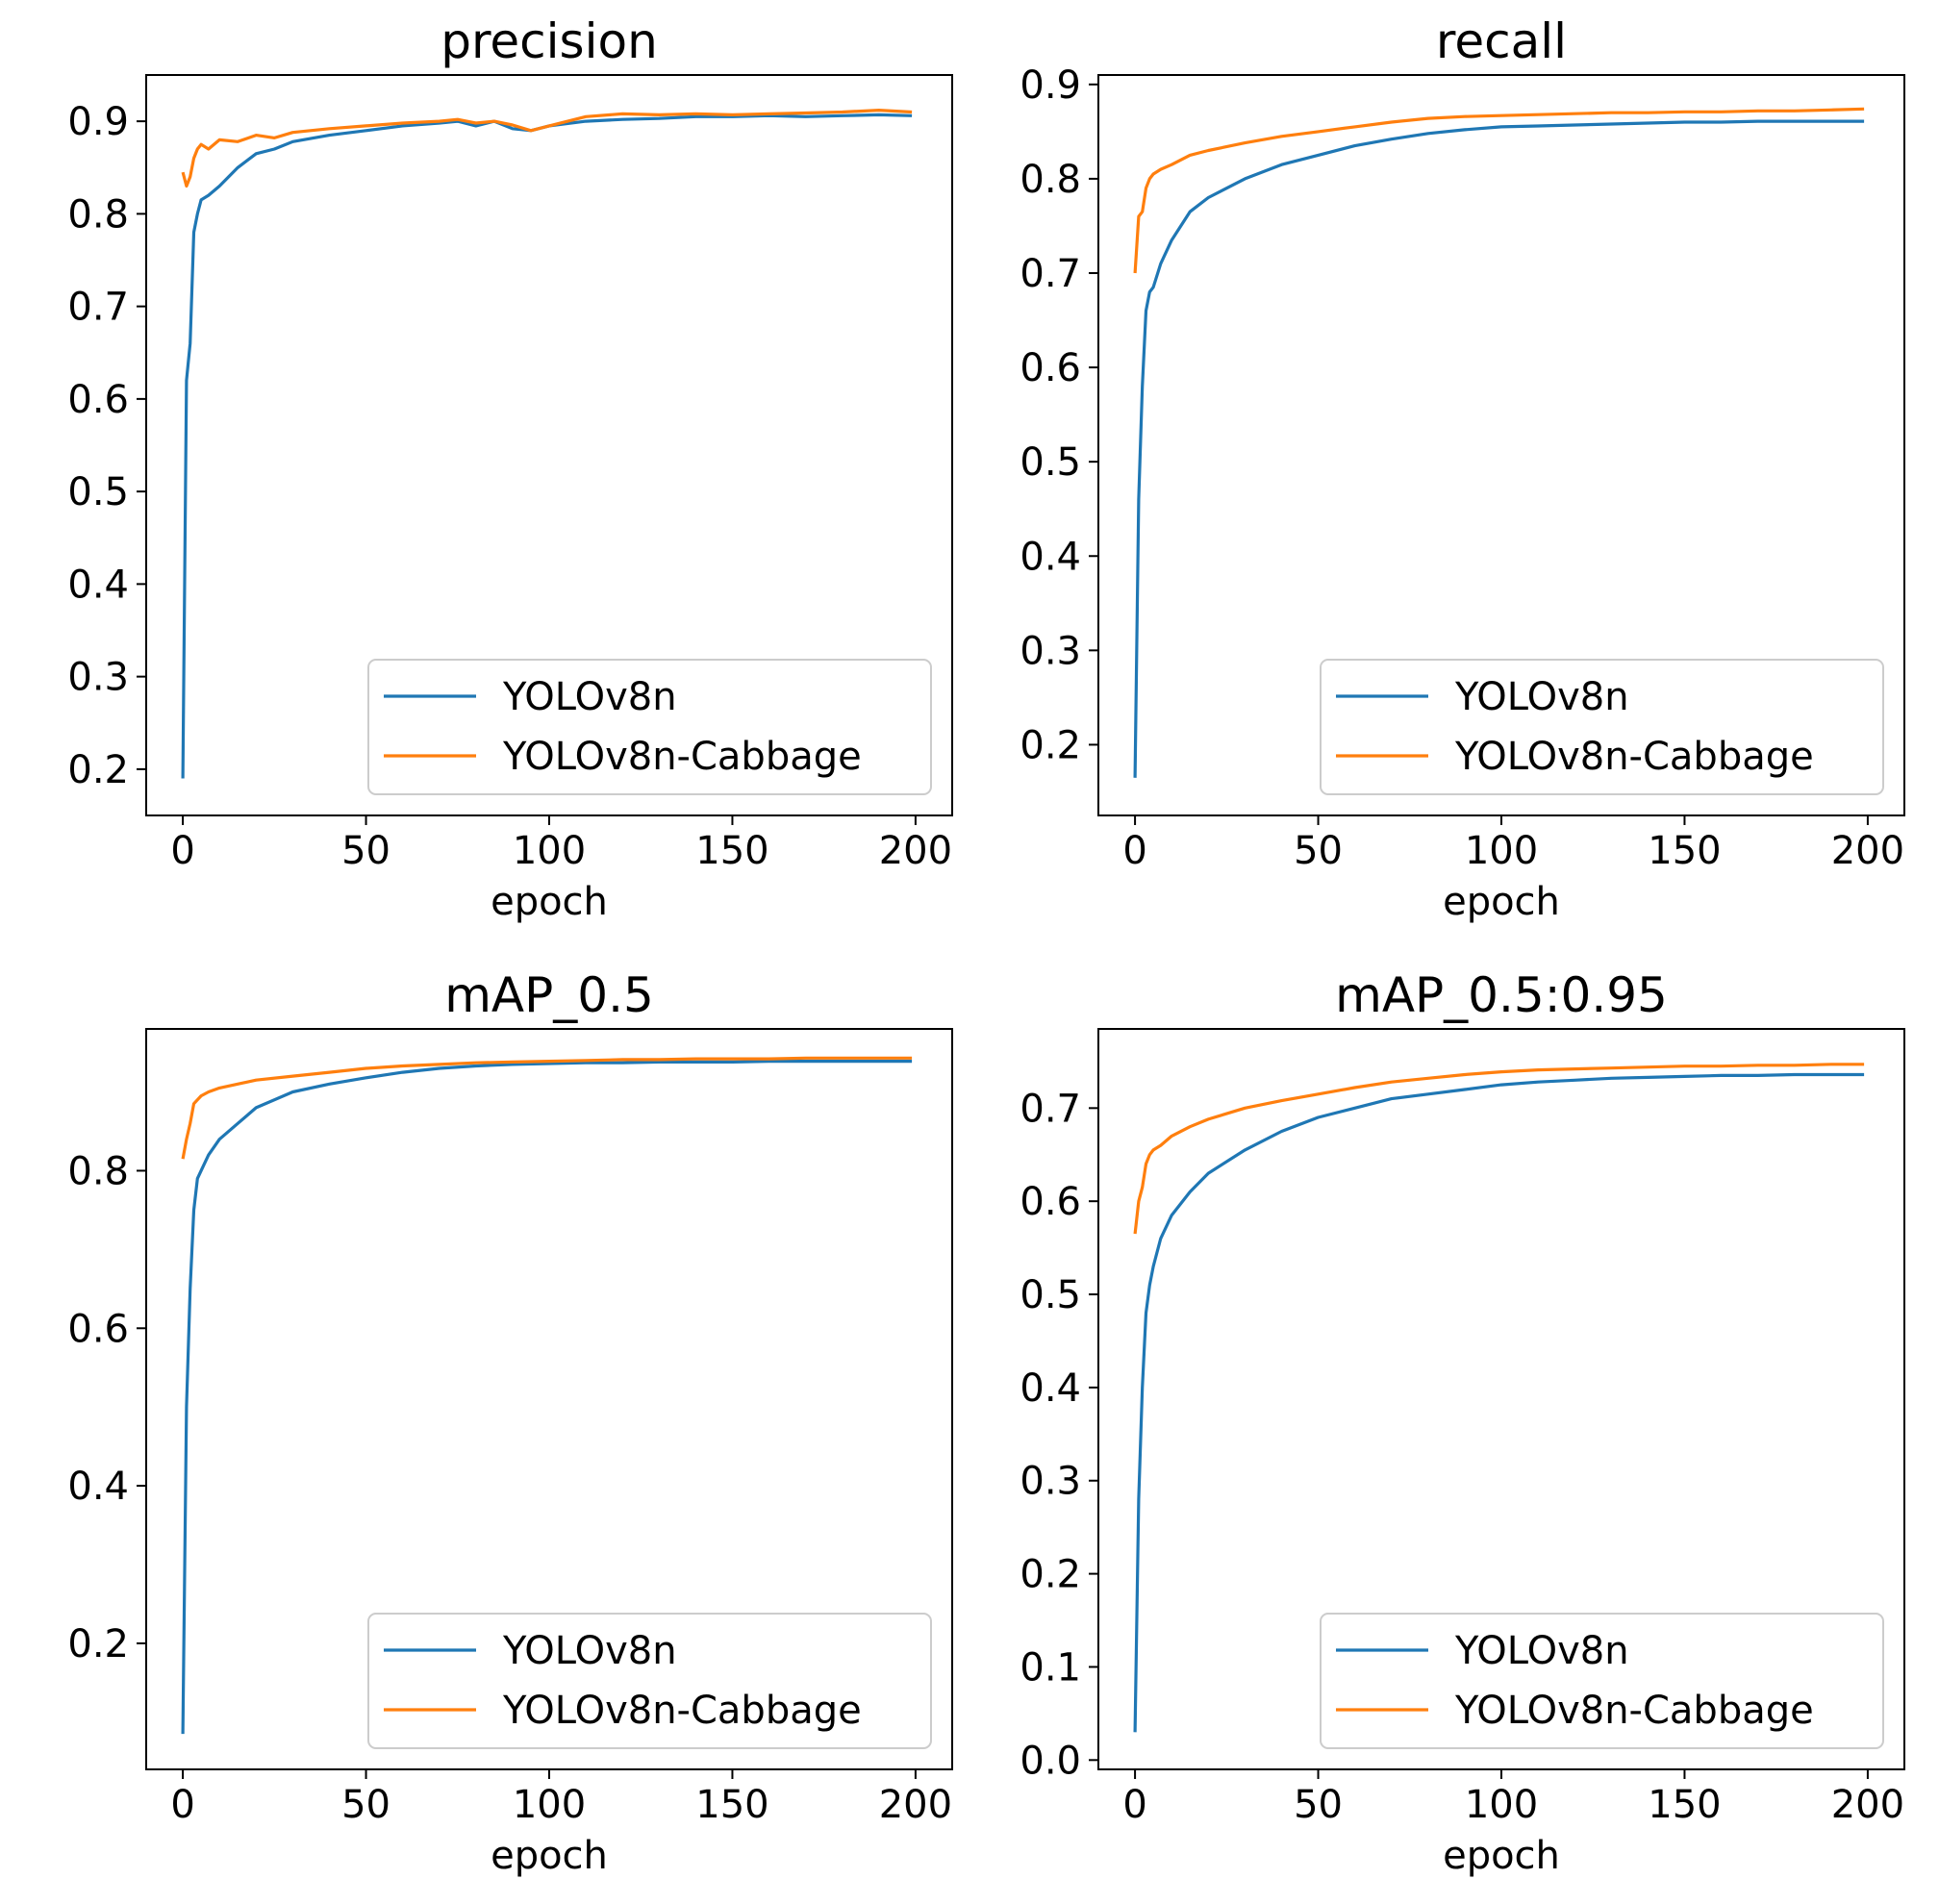 The width and height of the screenshot is (1939, 1904). What do you see at coordinates (1501, 41) in the screenshot?
I see `chart-title: recall` at bounding box center [1501, 41].